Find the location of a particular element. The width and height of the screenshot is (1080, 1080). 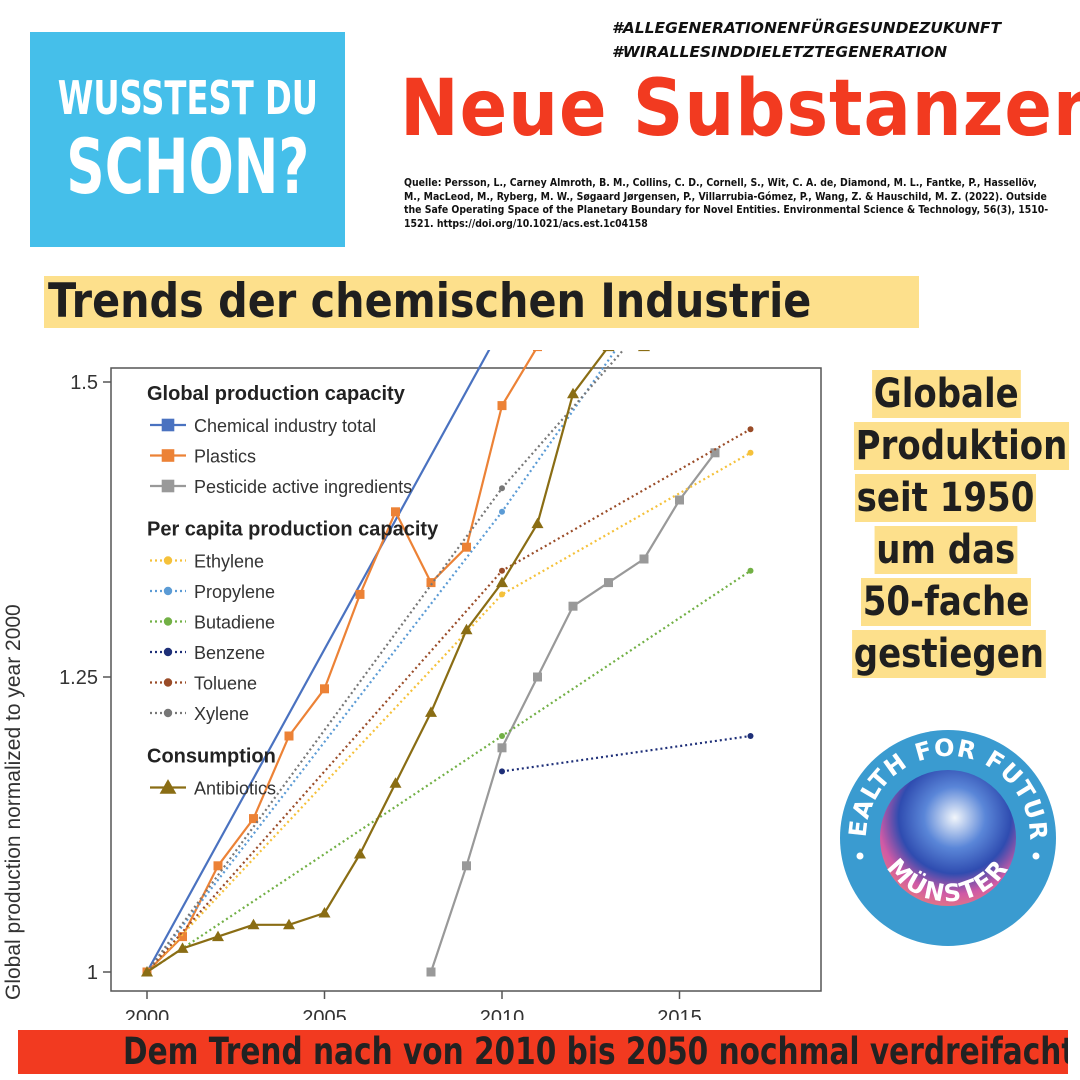

dot-left-icon is located at coordinates (860, 856).